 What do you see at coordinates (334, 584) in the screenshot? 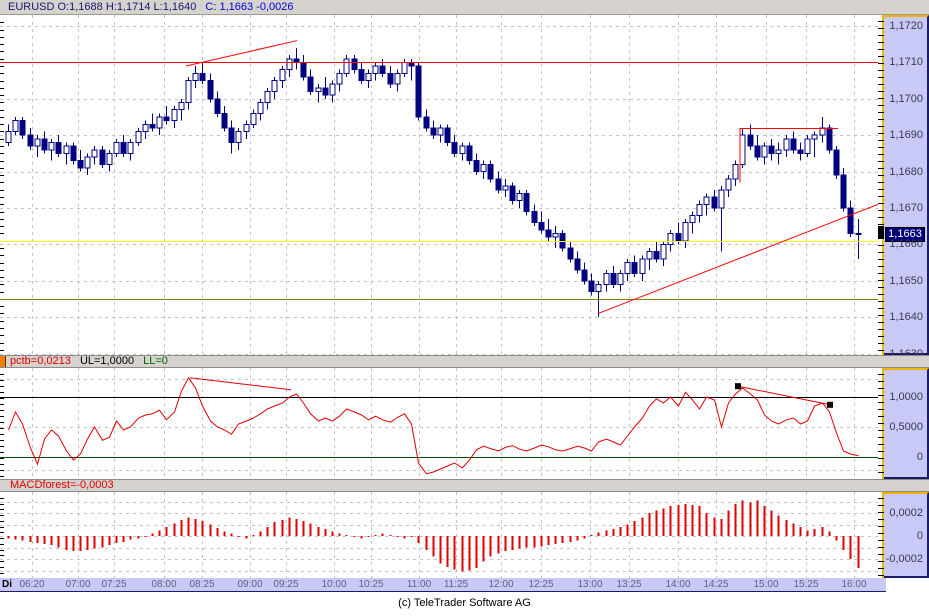
I see `time-axis-label: 10:00` at bounding box center [334, 584].